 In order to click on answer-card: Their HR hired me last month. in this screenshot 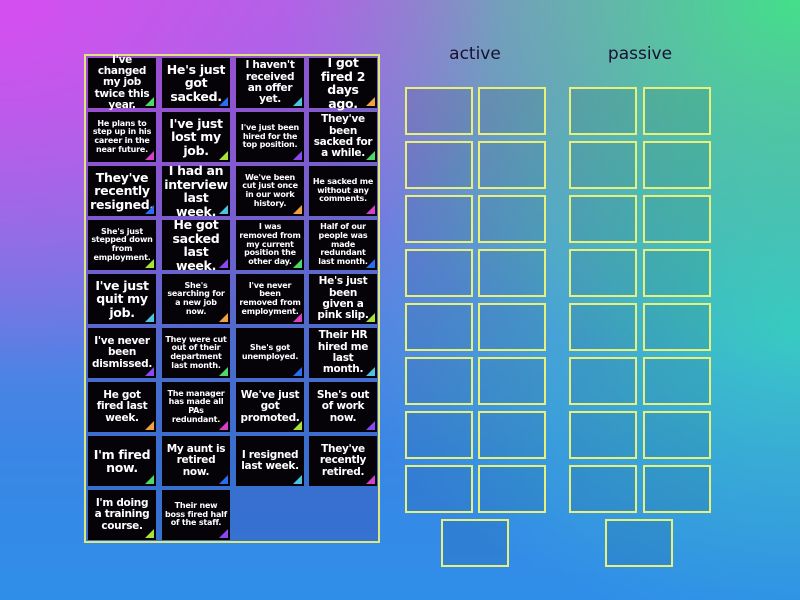, I will do `click(343, 353)`.